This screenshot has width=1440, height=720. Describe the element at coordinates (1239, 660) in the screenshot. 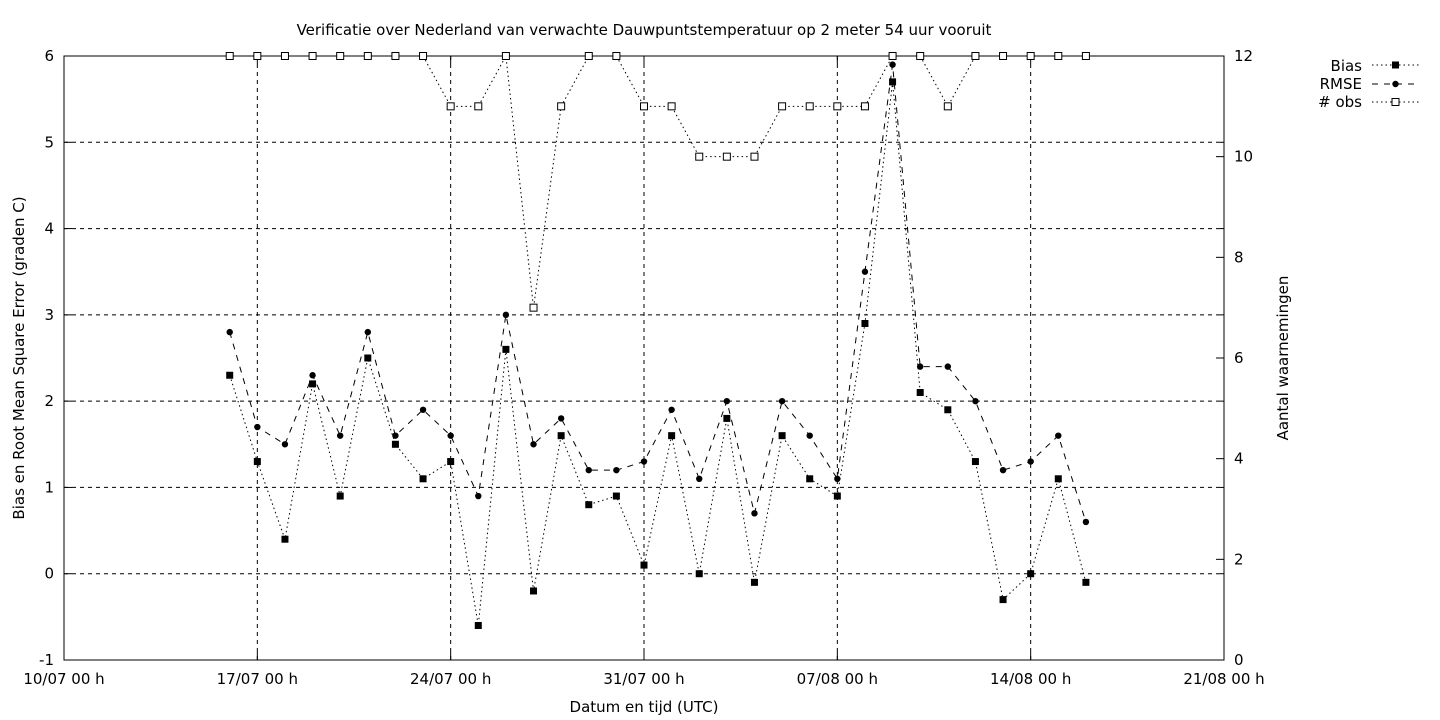

I see `y2-tick-label: 0` at that location.